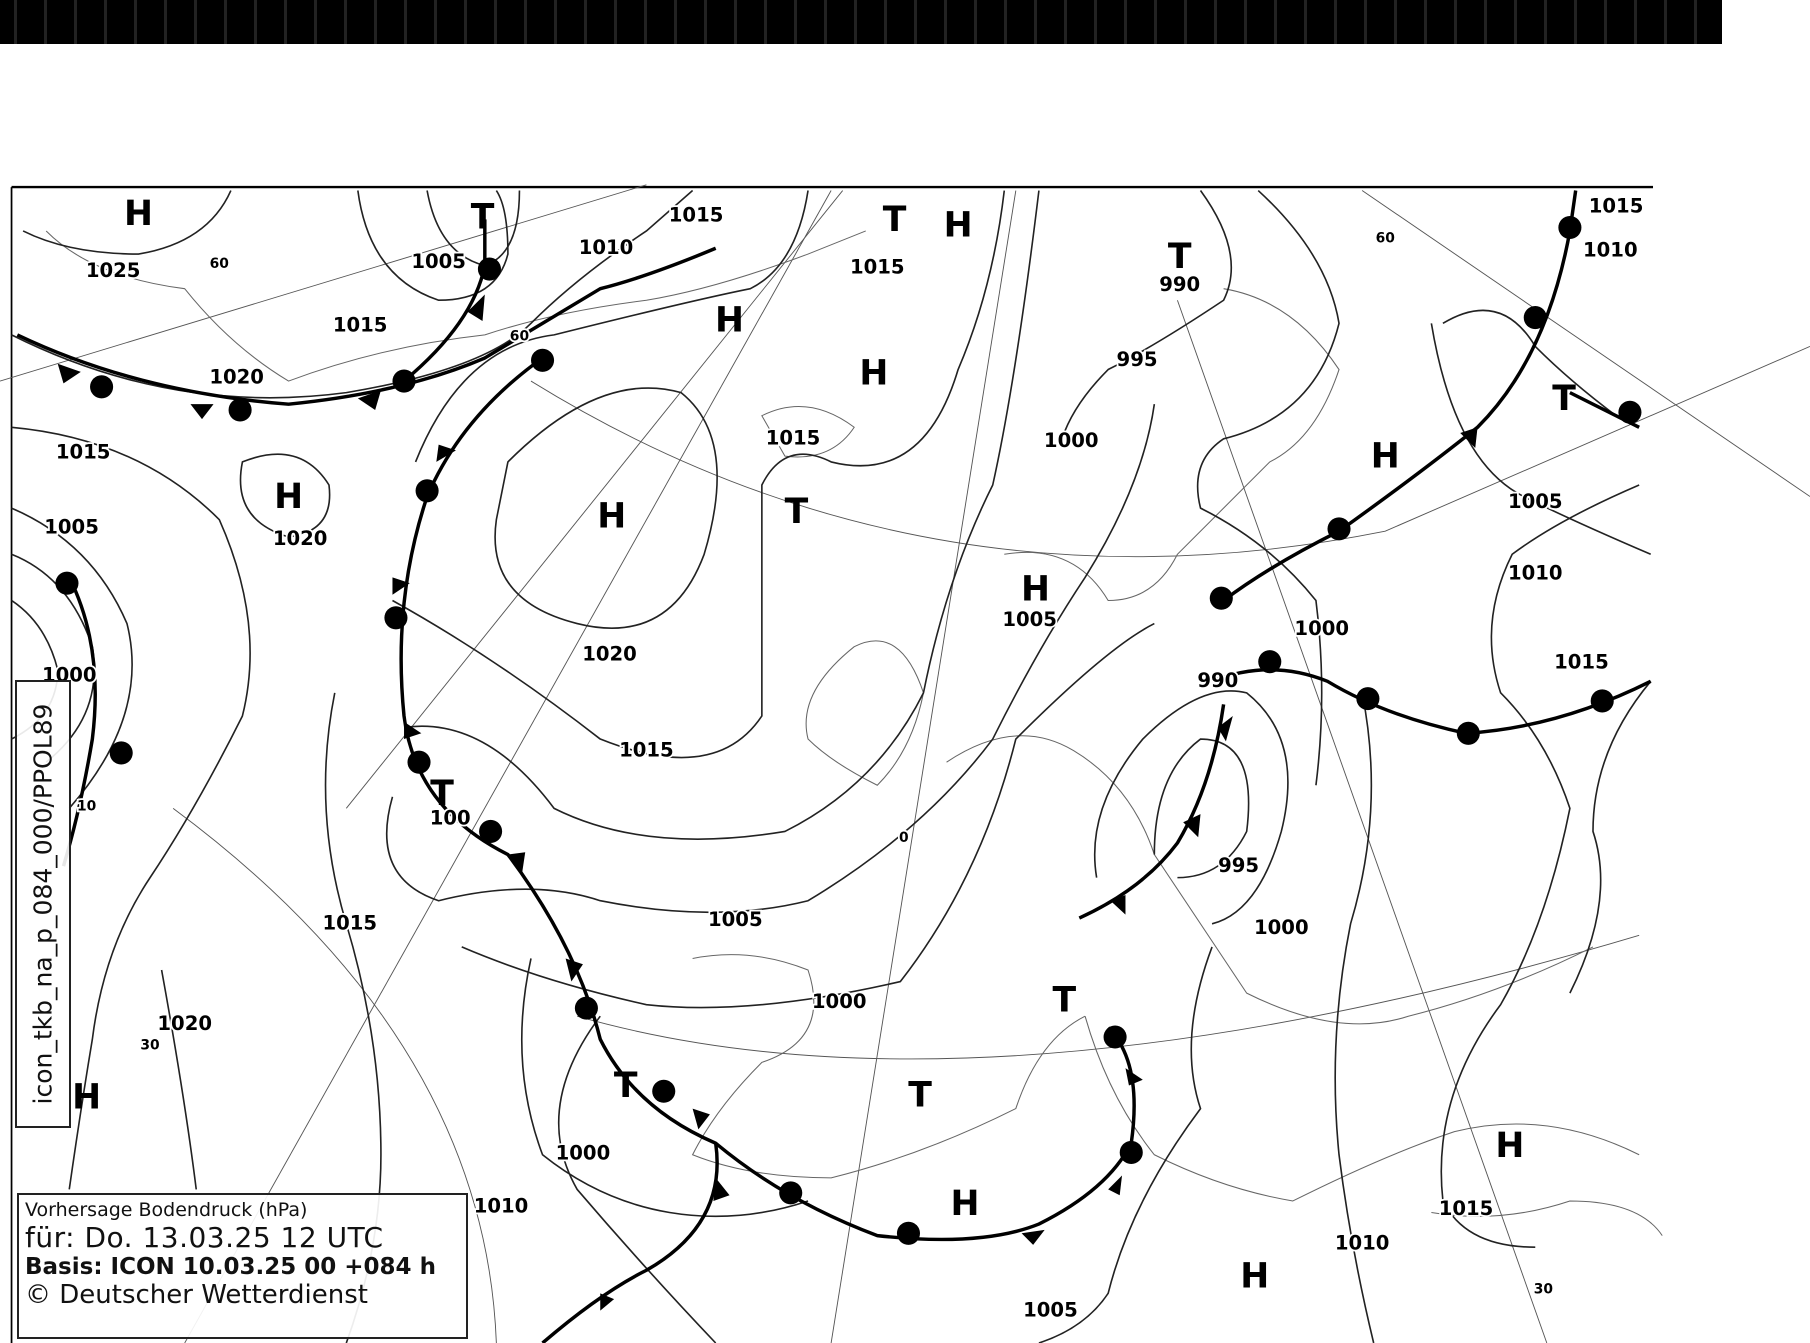  Describe the element at coordinates (230, 1267) in the screenshot. I see `legend-basis: Basis: ICON 10.03.25 00 +084 h` at that location.